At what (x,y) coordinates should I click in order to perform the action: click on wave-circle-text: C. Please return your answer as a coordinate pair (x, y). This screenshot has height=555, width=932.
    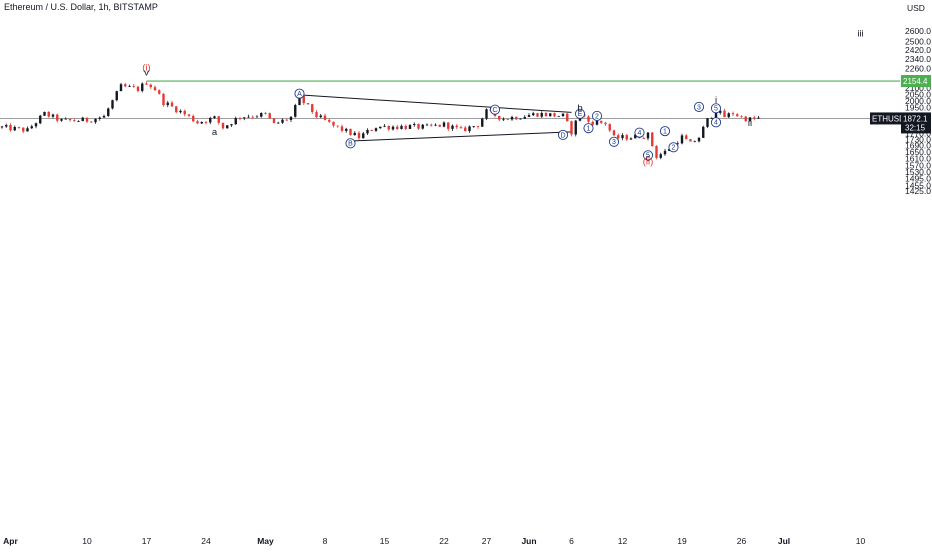
    Looking at the image, I should click on (494, 110).